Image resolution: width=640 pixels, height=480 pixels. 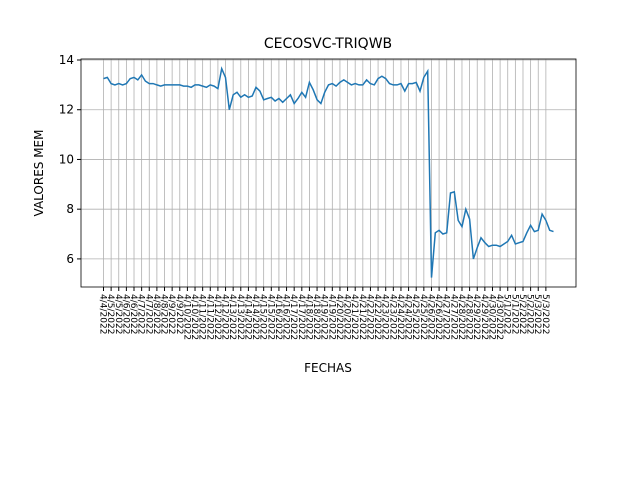 I want to click on y-tick-label: 8, so click(x=70, y=209).